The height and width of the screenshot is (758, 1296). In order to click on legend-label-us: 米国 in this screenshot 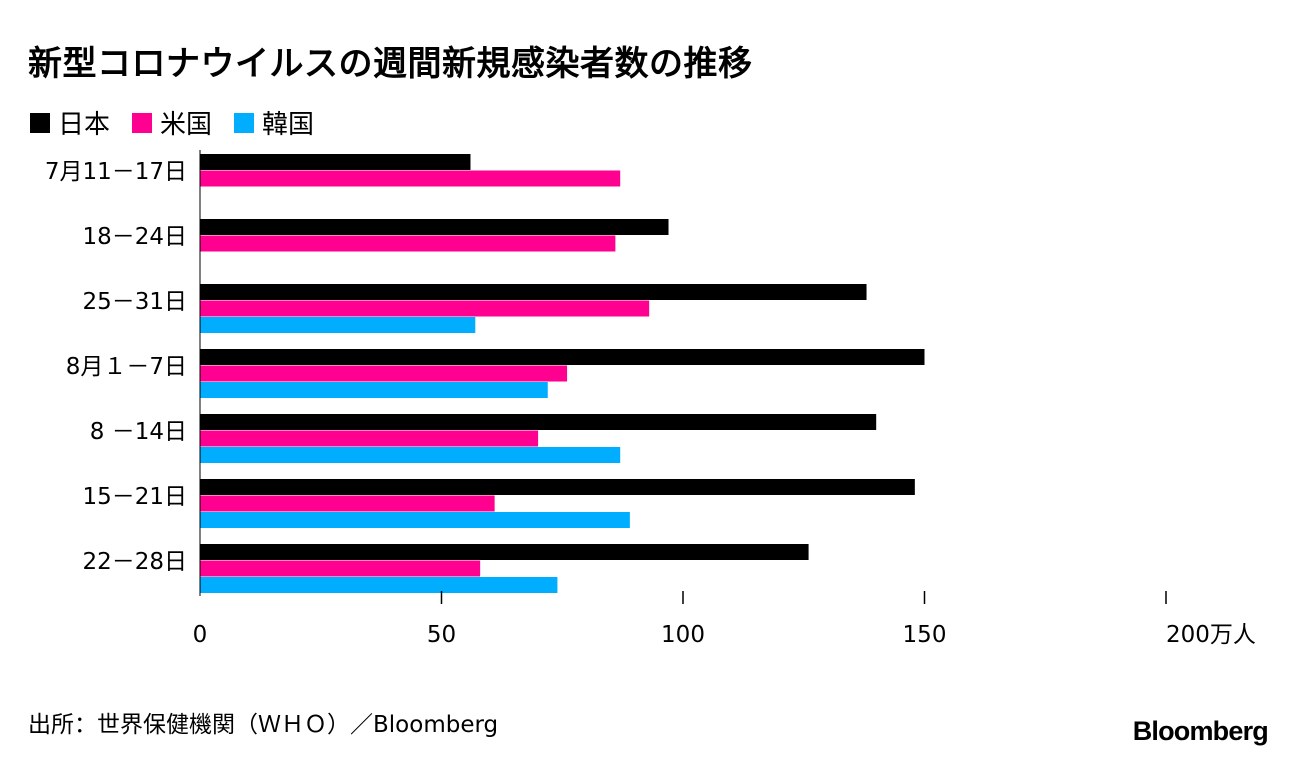, I will do `click(186, 125)`.